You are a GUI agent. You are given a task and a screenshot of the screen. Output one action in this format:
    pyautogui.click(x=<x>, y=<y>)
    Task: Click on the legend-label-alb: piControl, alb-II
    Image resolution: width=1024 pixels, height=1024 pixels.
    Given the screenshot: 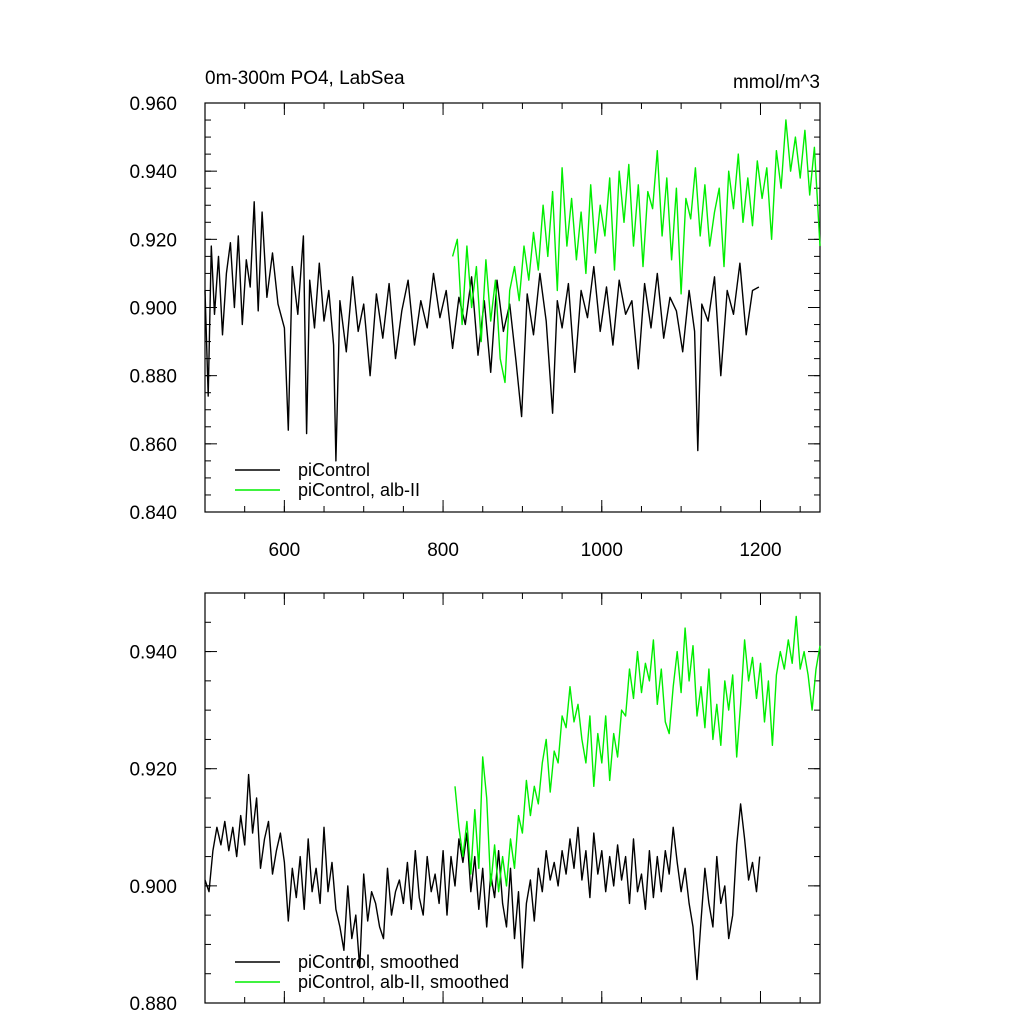 What is the action you would take?
    pyautogui.click(x=359, y=490)
    